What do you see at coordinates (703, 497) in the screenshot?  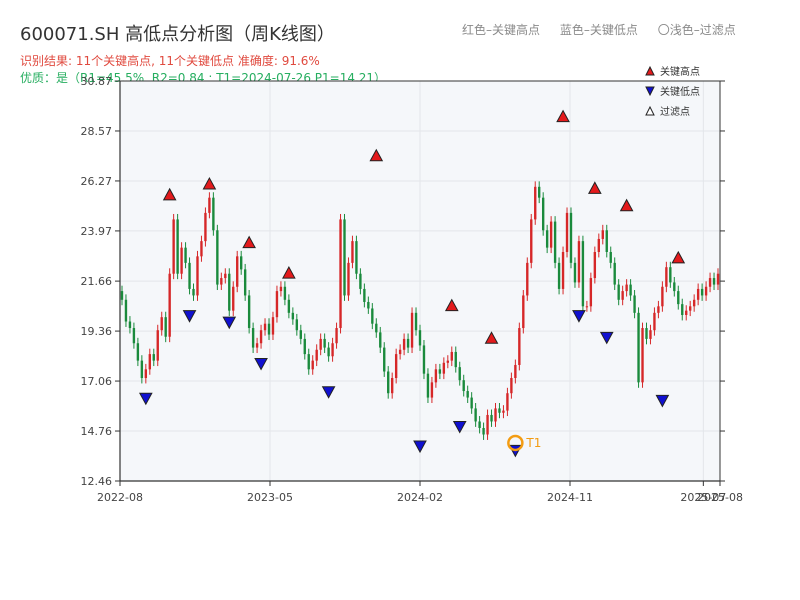 I see `x-tick-label: 2025-07` at bounding box center [703, 497].